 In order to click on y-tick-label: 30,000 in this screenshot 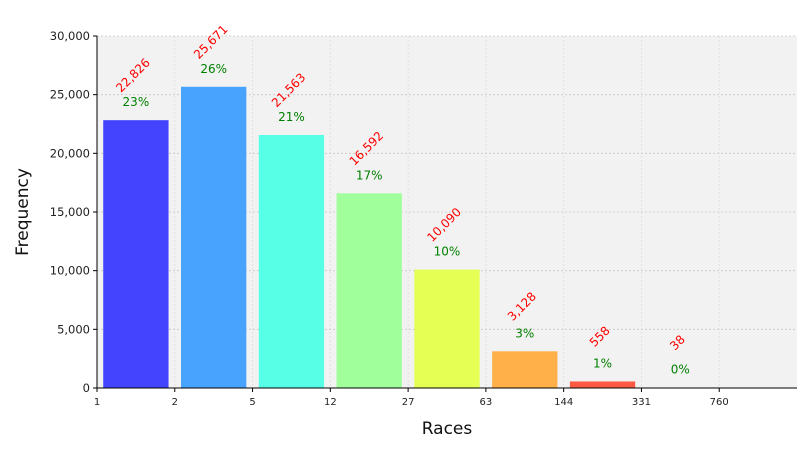, I will do `click(70, 36)`.